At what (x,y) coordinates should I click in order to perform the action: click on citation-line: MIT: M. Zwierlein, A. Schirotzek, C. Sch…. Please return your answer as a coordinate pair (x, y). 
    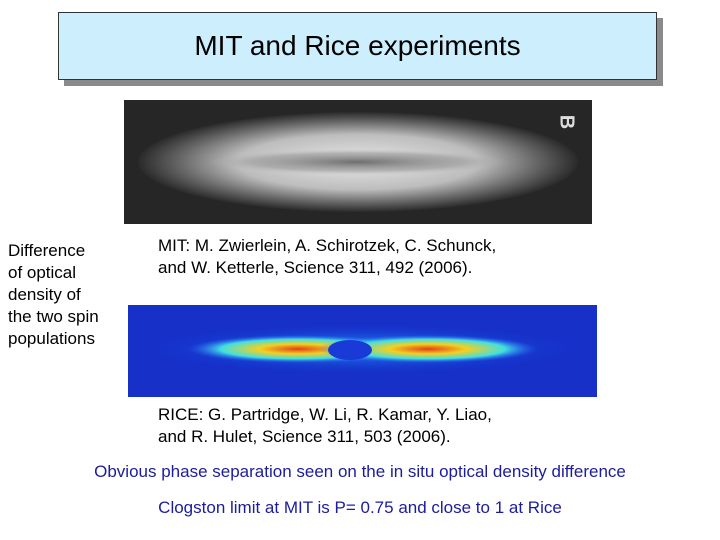
    Looking at the image, I should click on (327, 245).